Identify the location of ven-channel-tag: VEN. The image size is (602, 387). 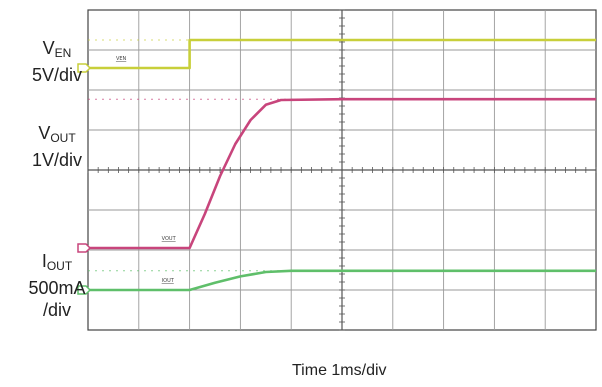
(121, 59).